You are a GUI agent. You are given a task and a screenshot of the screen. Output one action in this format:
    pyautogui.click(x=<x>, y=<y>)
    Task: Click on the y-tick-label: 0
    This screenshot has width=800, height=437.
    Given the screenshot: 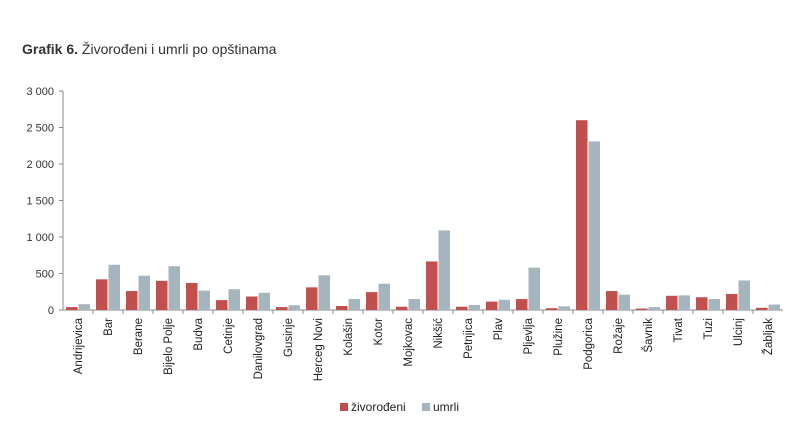 What is the action you would take?
    pyautogui.click(x=51, y=311)
    